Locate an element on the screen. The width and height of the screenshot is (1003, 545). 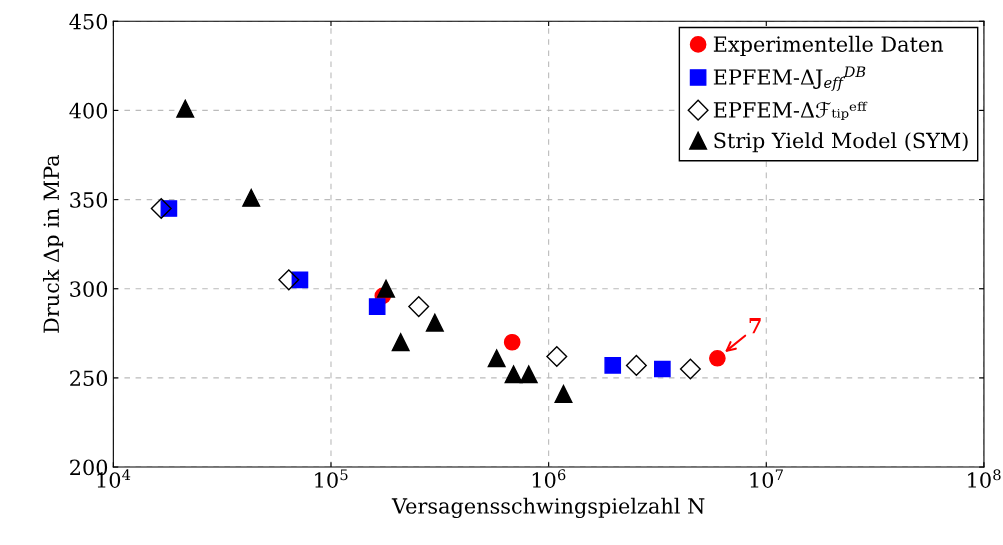
y-tick-label: 250 is located at coordinates (89, 378).